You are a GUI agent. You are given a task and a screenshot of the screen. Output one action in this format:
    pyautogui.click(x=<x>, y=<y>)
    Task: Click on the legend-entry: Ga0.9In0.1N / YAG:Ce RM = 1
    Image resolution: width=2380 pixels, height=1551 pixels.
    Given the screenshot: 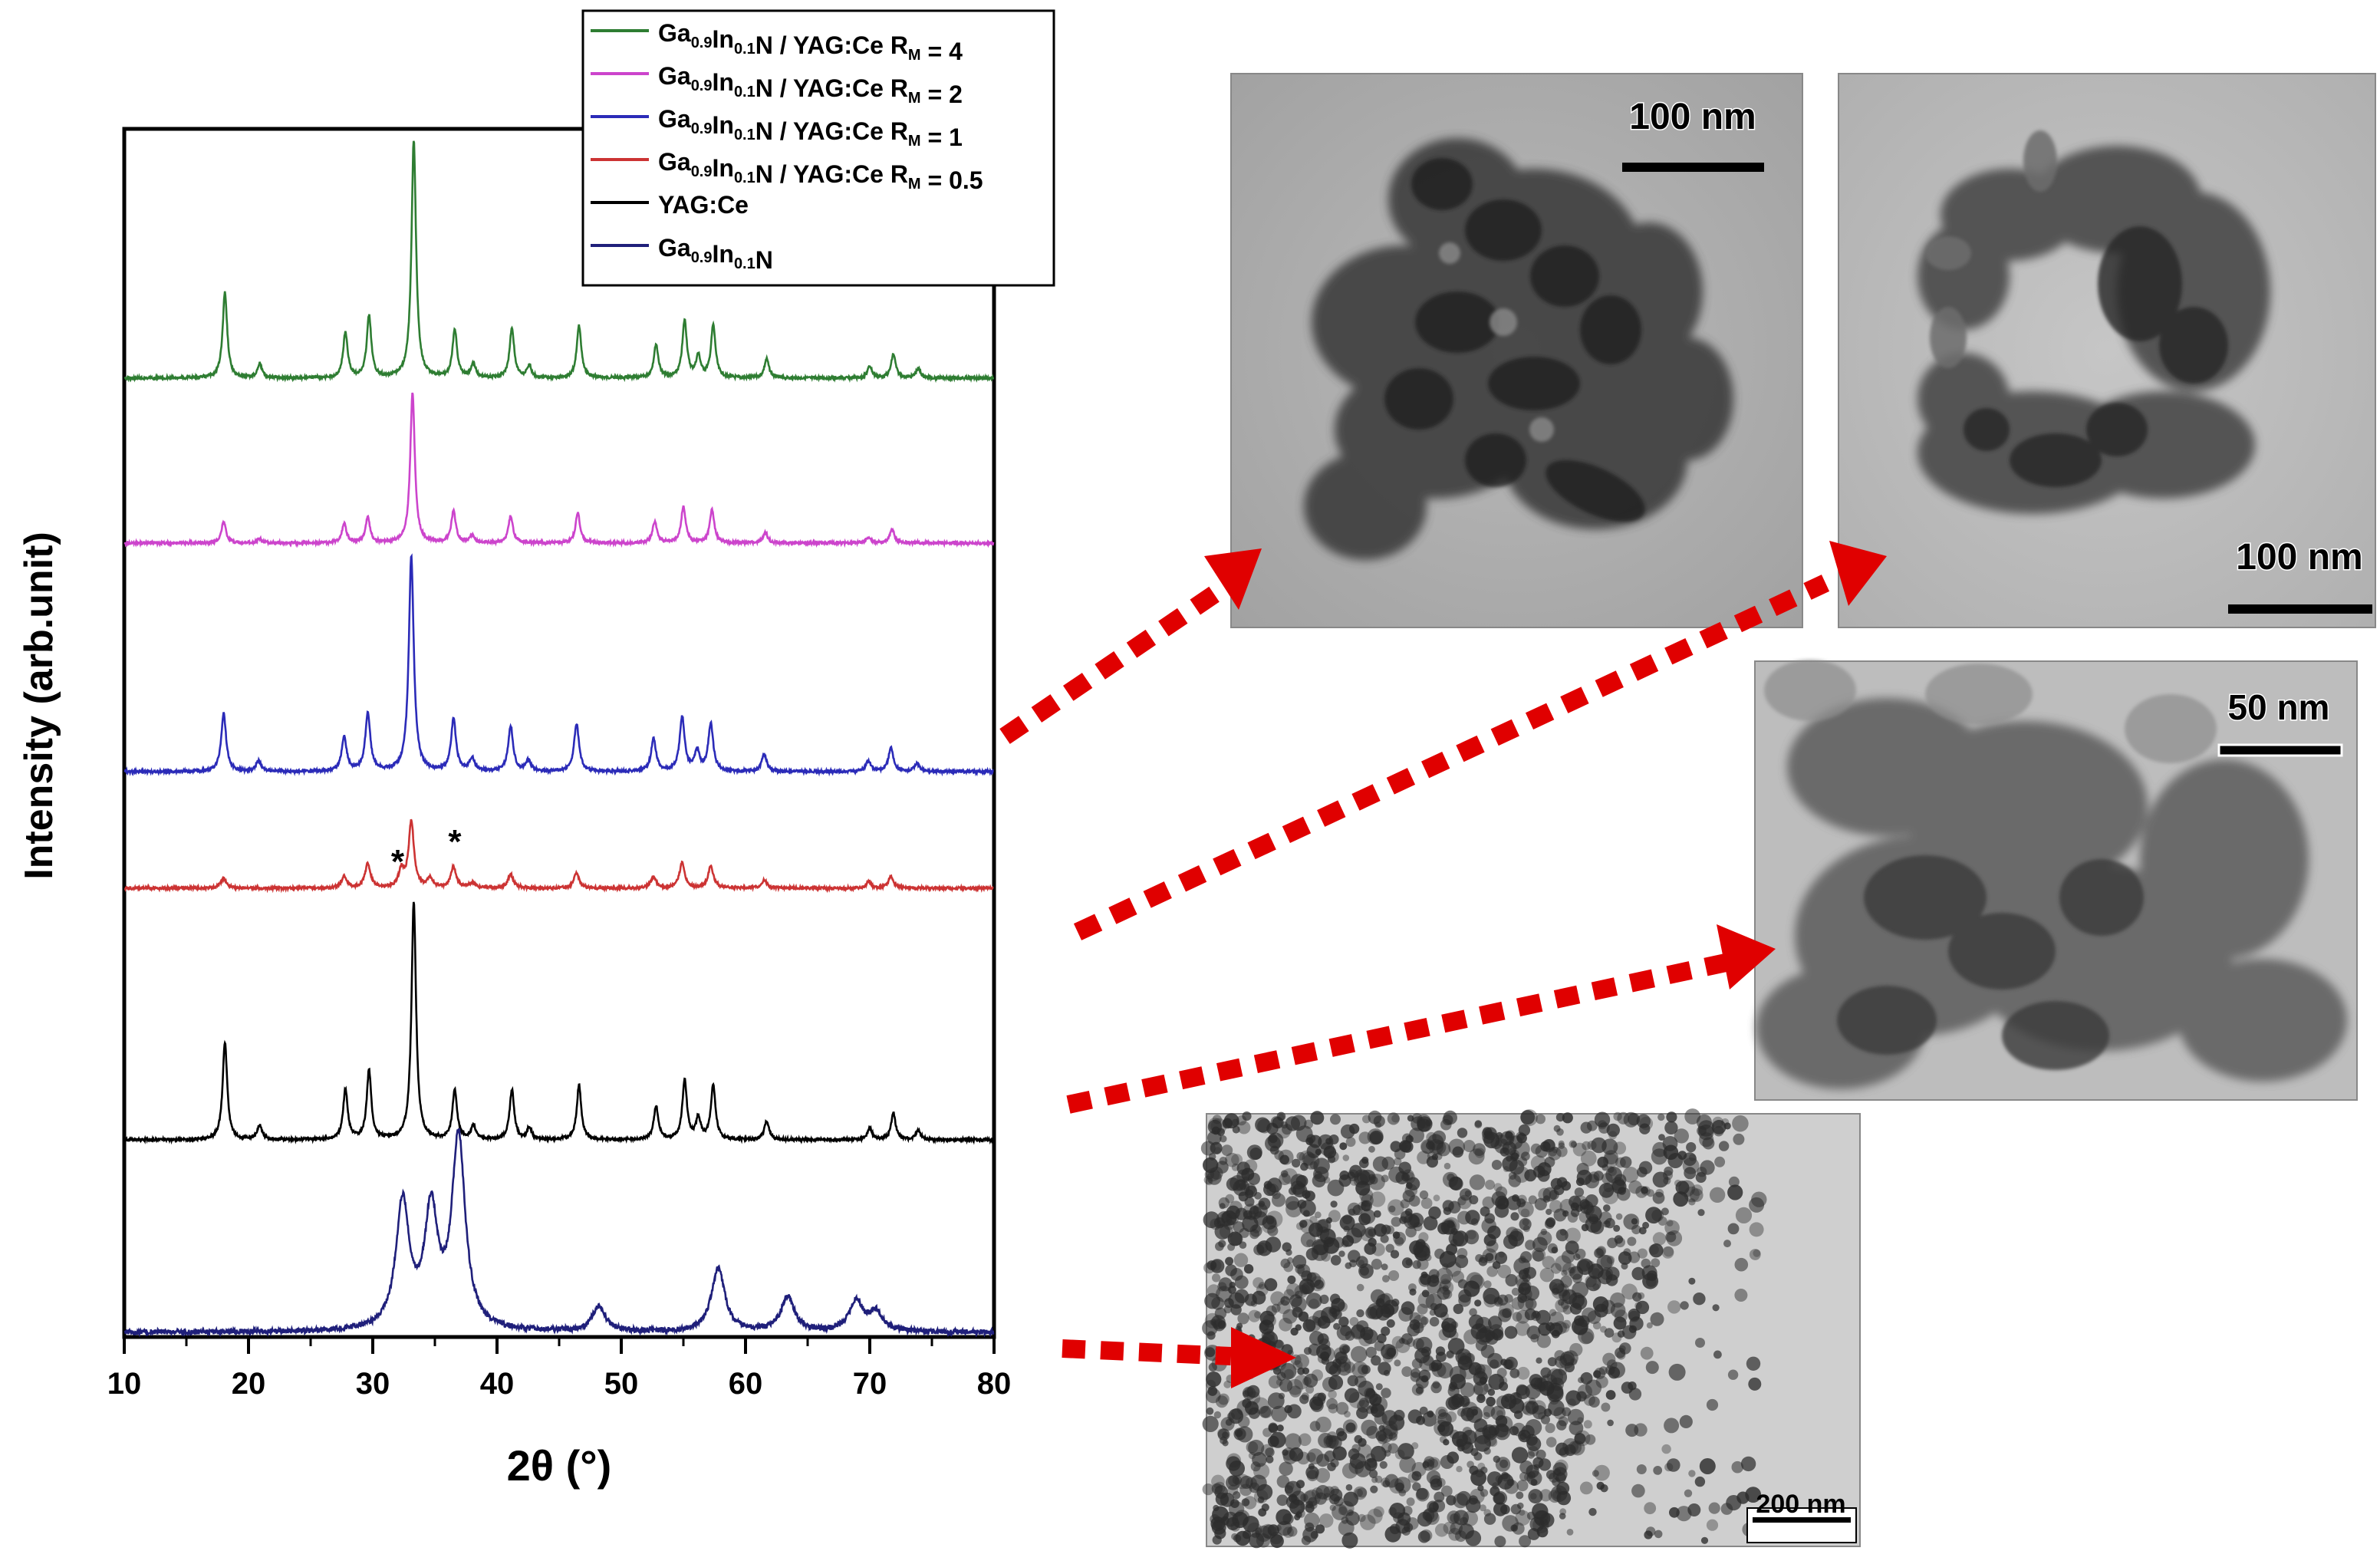 What is the action you would take?
    pyautogui.click(x=810, y=128)
    